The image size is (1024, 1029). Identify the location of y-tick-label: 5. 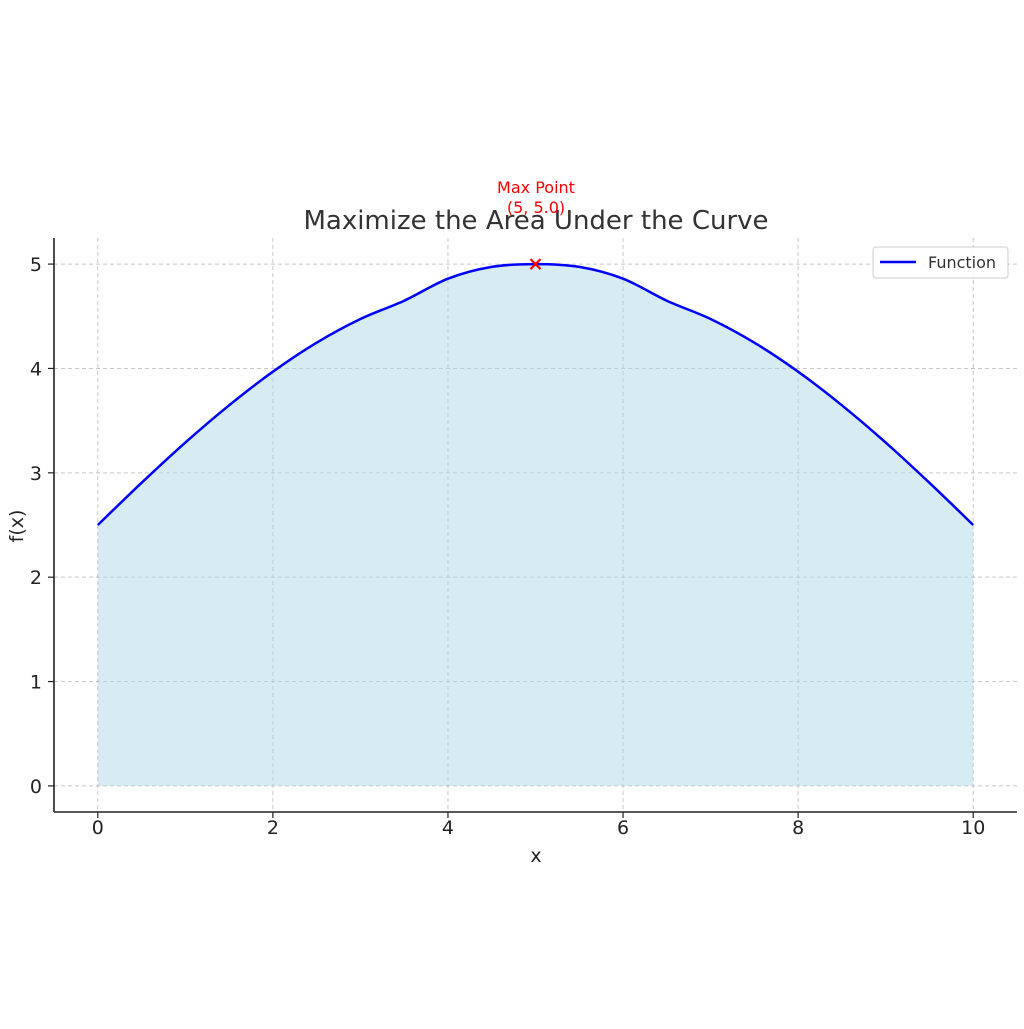
(36, 265).